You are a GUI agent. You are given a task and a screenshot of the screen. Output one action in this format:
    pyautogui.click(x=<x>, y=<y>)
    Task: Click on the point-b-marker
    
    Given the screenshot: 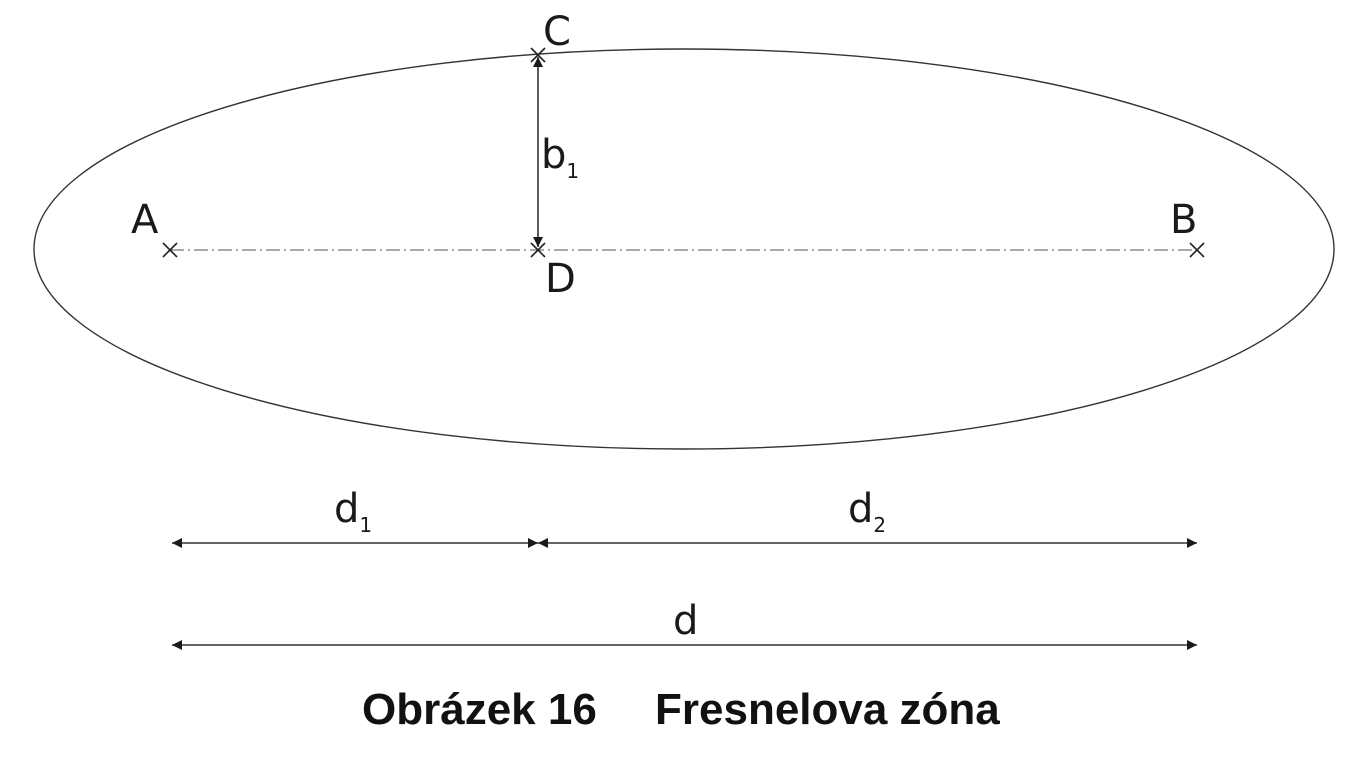 What is the action you would take?
    pyautogui.click(x=1197, y=250)
    